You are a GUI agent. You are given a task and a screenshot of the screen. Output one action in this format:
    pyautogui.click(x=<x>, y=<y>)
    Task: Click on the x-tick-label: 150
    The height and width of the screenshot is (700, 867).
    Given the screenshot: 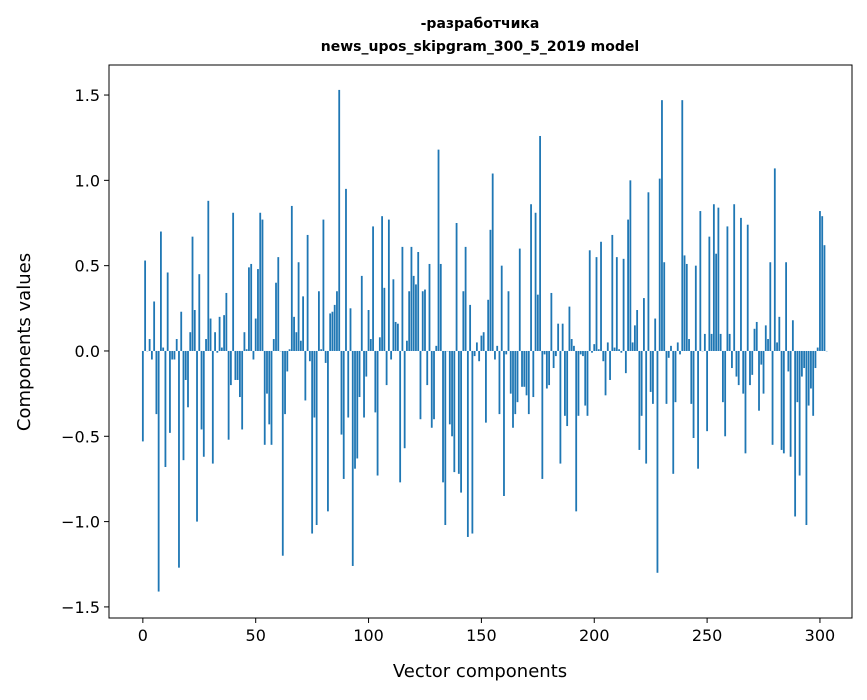 What is the action you would take?
    pyautogui.click(x=481, y=635)
    